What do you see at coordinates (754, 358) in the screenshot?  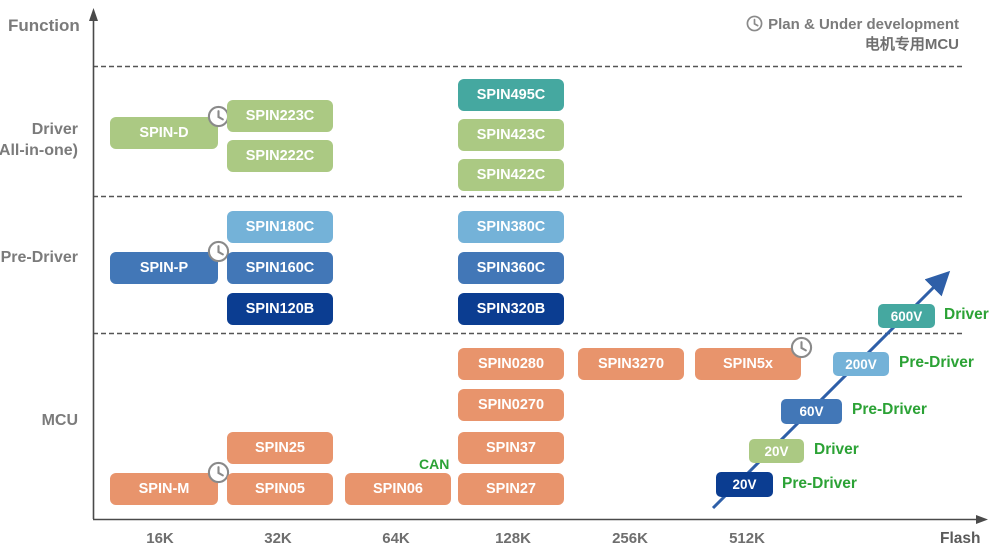 I see `product-box-spin5x: SPIN5x` at bounding box center [754, 358].